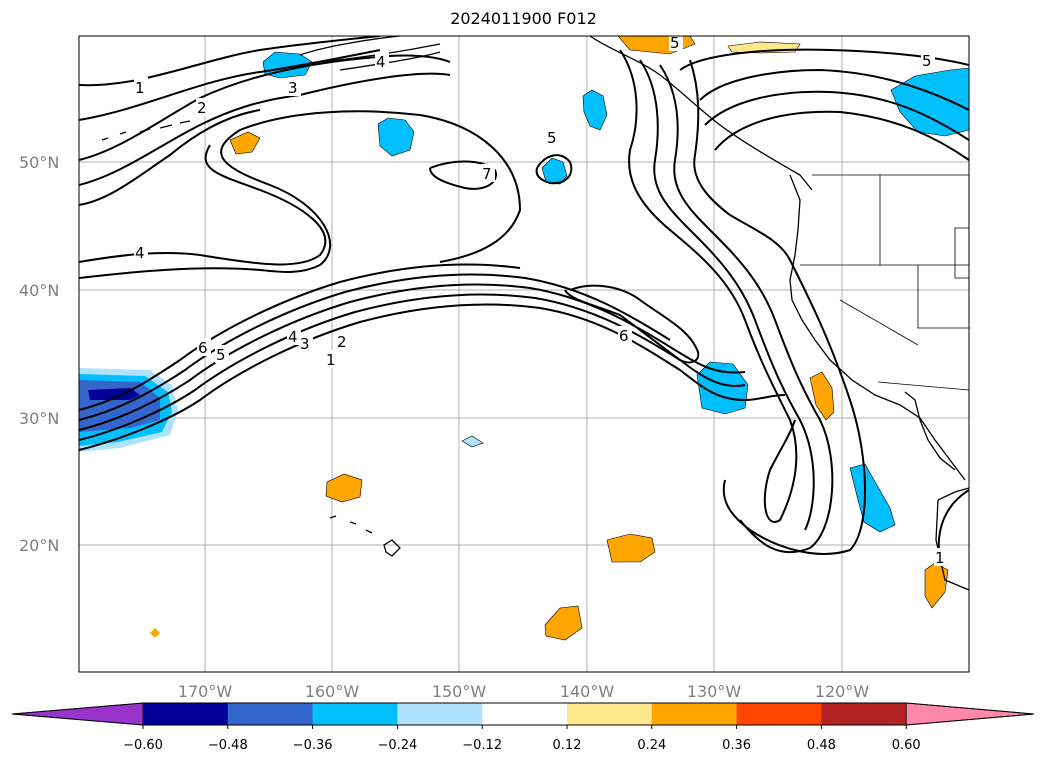 The height and width of the screenshot is (765, 1047). Describe the element at coordinates (332, 691) in the screenshot. I see `lon-label: 160°W` at that location.